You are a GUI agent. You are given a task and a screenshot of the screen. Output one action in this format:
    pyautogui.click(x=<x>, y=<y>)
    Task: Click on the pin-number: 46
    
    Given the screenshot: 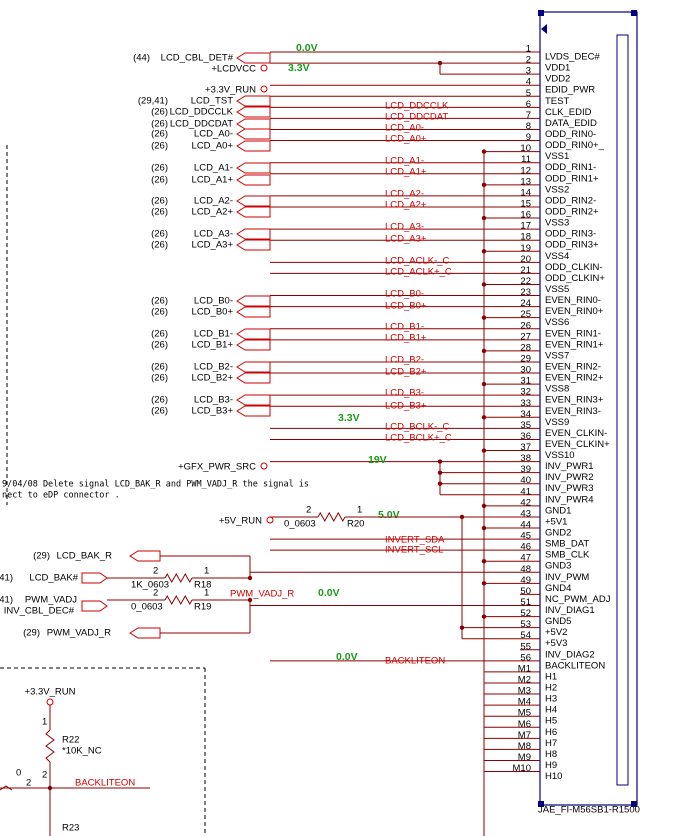 What is the action you would take?
    pyautogui.click(x=525, y=547)
    